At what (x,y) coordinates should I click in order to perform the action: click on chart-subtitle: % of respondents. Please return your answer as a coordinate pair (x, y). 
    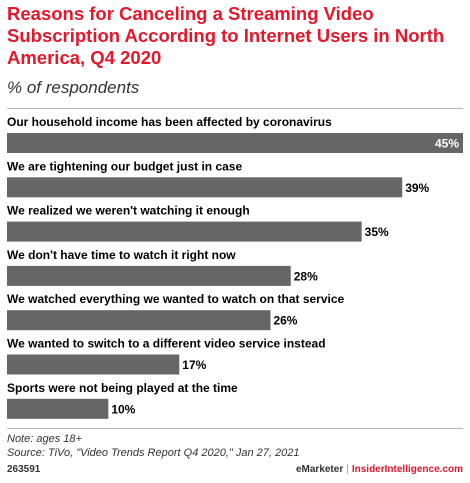
    Looking at the image, I should click on (73, 87).